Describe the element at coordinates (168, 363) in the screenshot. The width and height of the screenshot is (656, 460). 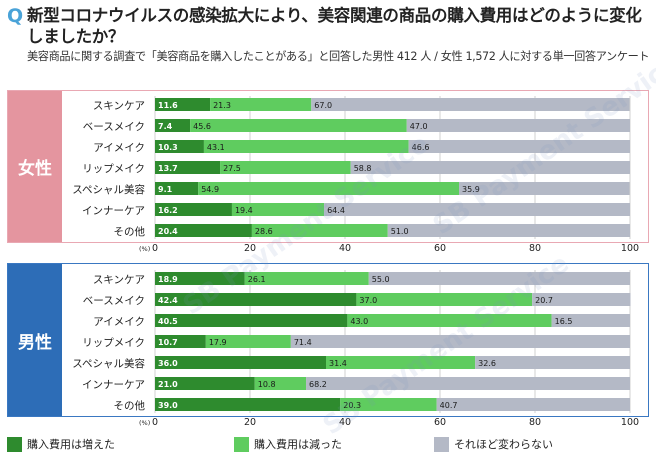
I see `data-label: 36.0` at that location.